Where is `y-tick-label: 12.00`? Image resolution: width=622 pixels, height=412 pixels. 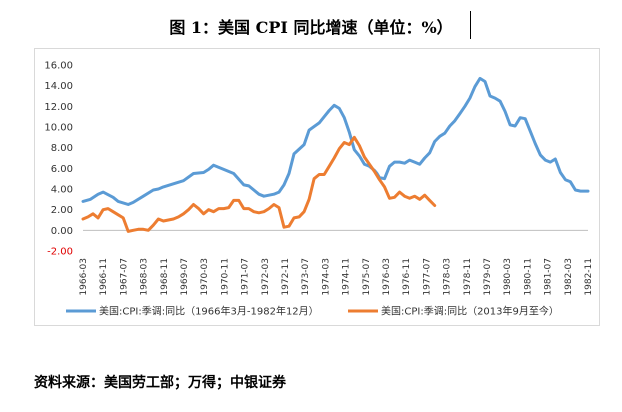 y-tick-label: 12.00 is located at coordinates (58, 107).